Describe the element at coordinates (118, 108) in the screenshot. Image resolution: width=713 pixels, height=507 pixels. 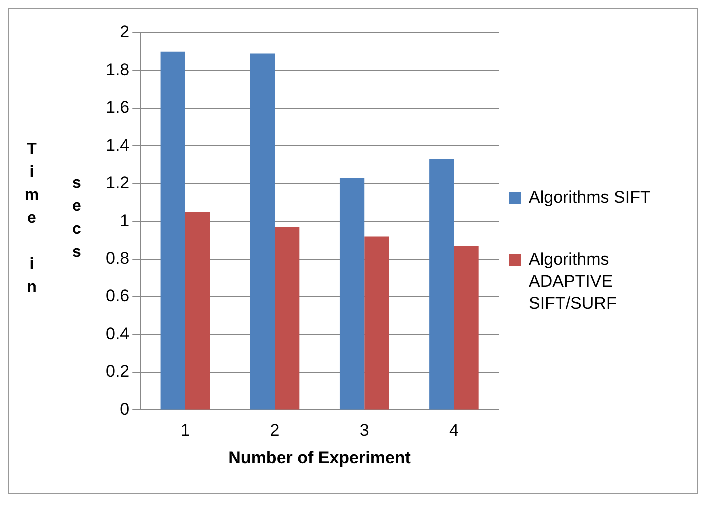
I see `y-tick-label: 1.6` at that location.